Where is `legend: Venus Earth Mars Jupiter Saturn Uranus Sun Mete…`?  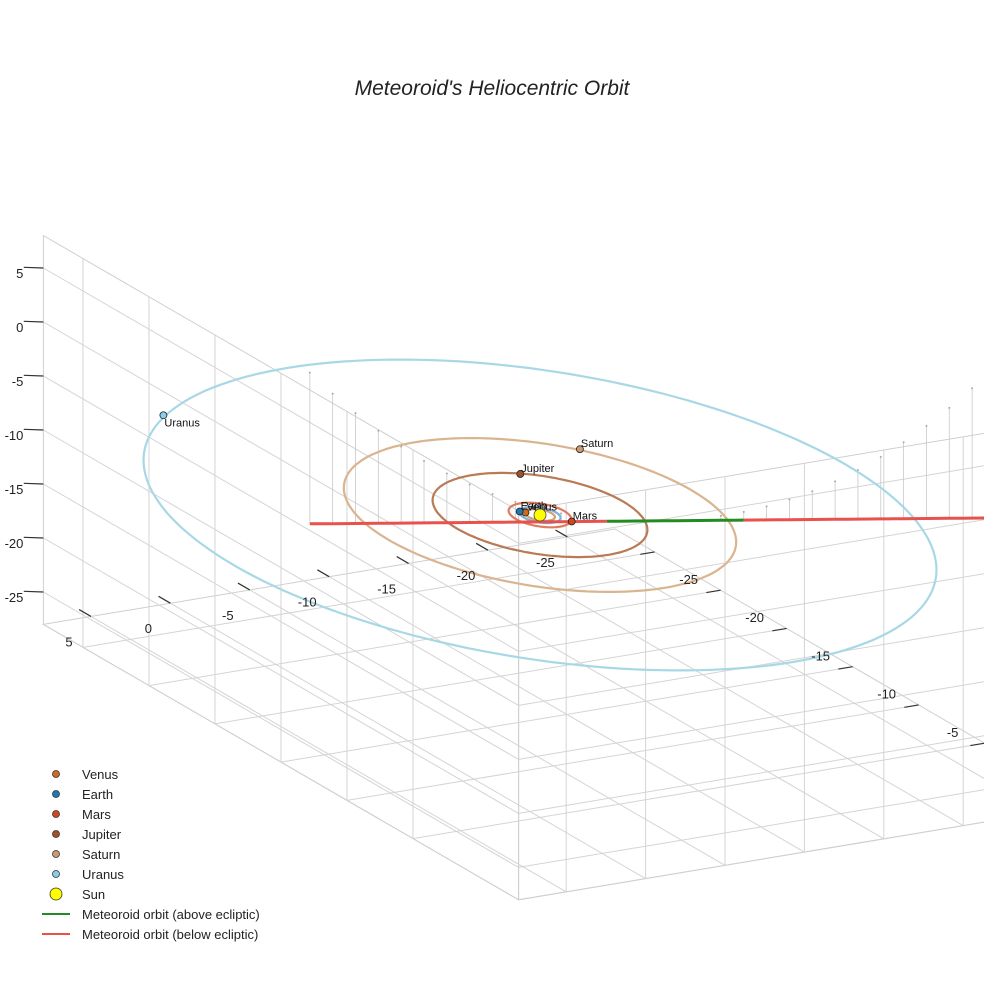 legend: Venus Earth Mars Jupiter Saturn Uranus Sun Mete… is located at coordinates (151, 854).